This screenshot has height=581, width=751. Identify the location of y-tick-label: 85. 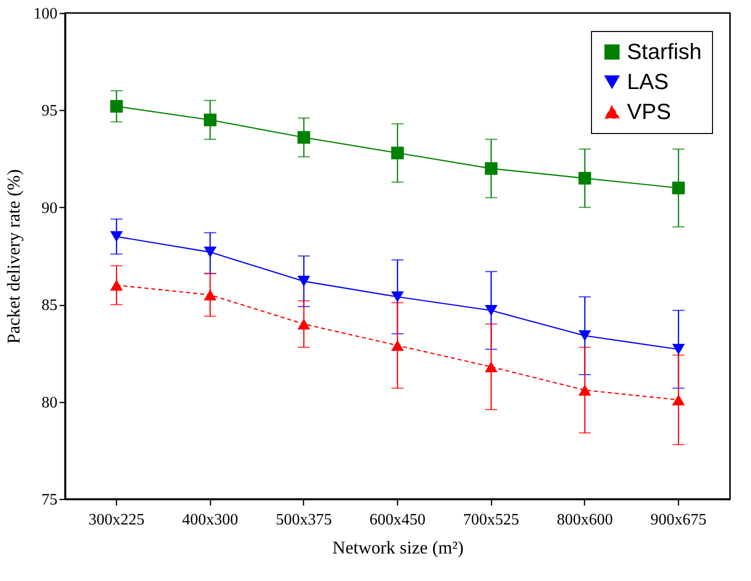
(50, 305).